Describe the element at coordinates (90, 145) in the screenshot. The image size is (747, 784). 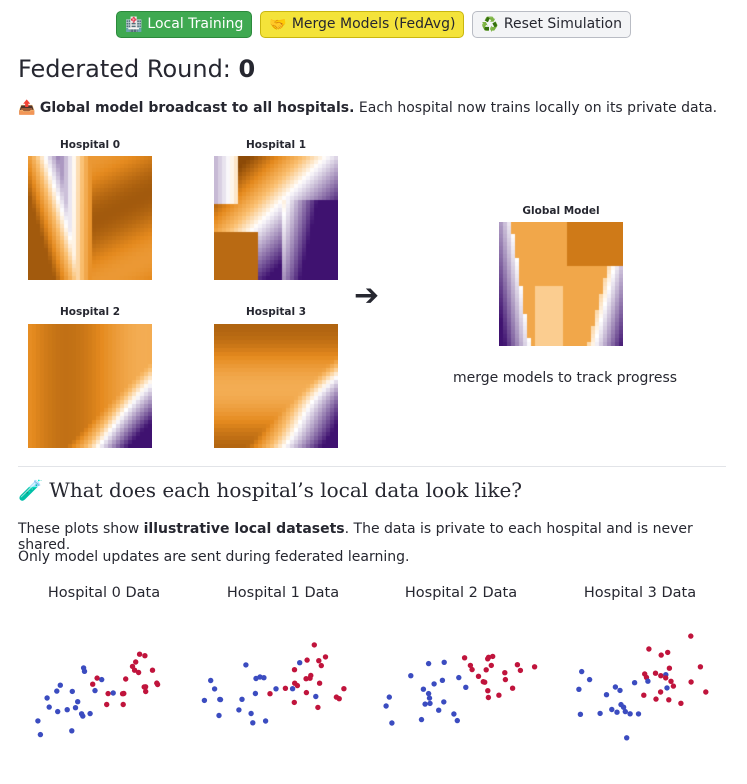
I see `hospital-0-model-title: Hospital 0` at that location.